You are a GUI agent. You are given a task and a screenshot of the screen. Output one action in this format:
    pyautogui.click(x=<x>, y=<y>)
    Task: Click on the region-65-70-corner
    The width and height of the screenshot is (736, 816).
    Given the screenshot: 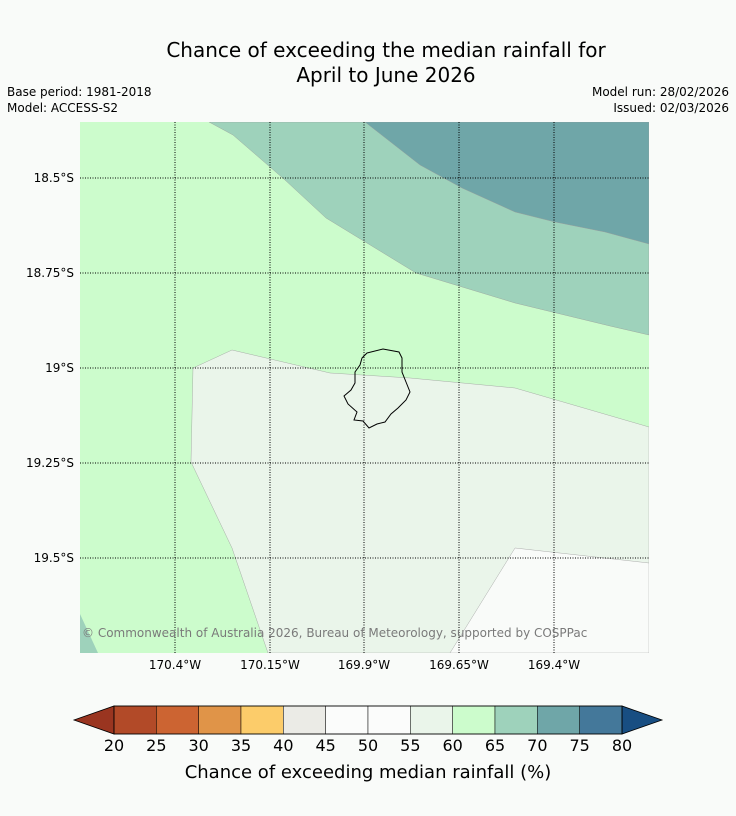 What is the action you would take?
    pyautogui.click(x=89, y=633)
    